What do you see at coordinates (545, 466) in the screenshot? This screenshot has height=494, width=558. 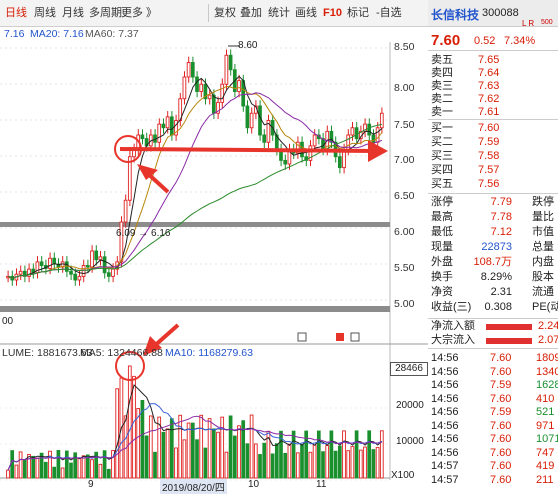 I see `tick-volume: 419` at bounding box center [545, 466].